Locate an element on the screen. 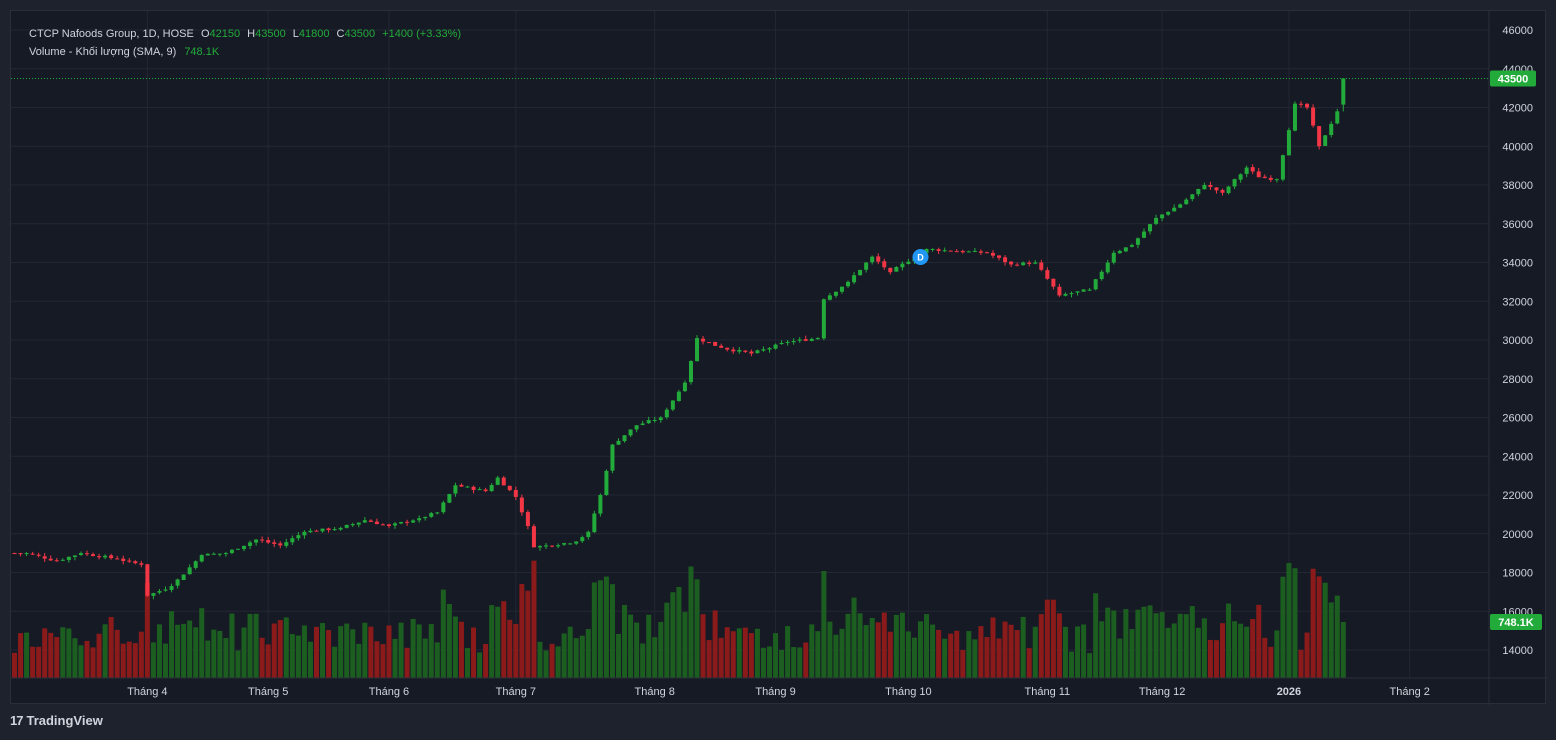 The width and height of the screenshot is (1556, 740). time-tick-label: Tháng 2 is located at coordinates (1410, 692).